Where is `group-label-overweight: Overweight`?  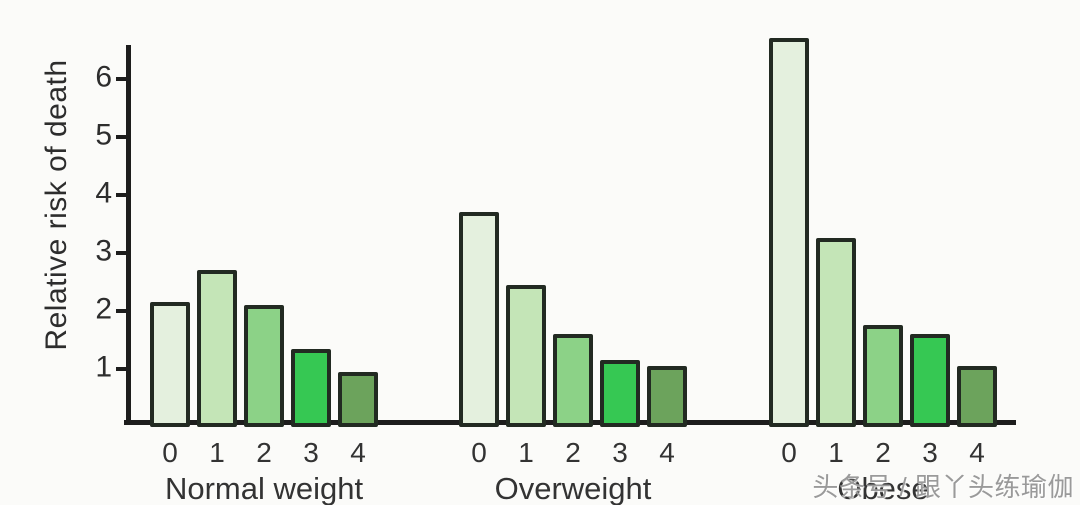
group-label-overweight: Overweight is located at coordinates (573, 488).